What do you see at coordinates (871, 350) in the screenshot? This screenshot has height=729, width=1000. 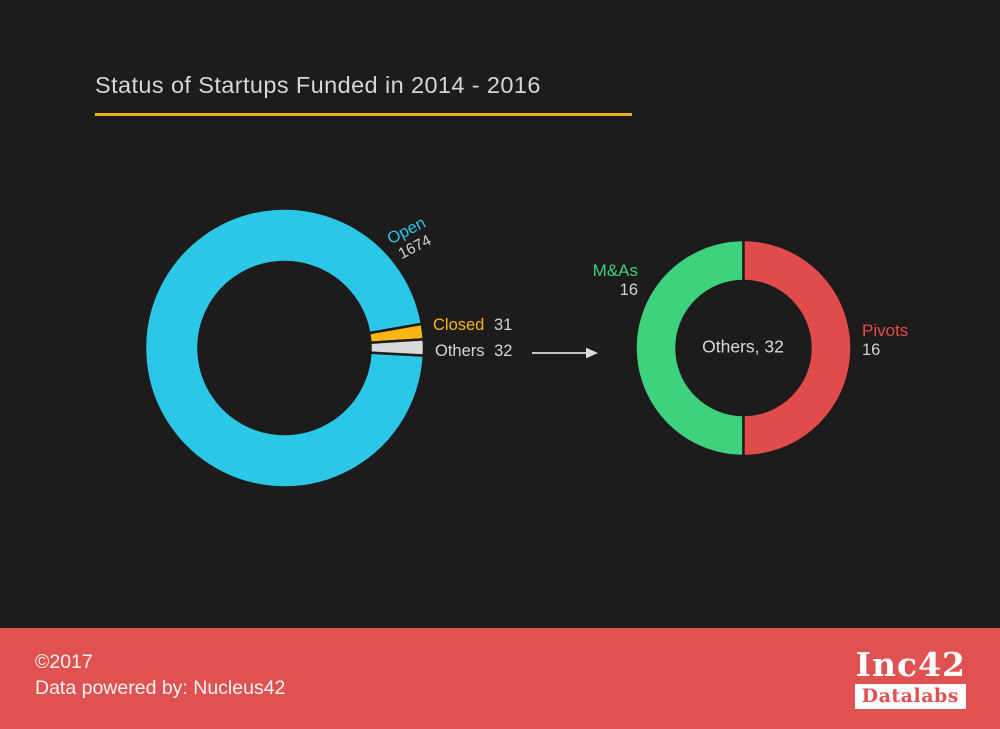 I see `label-pivots-value: 16` at bounding box center [871, 350].